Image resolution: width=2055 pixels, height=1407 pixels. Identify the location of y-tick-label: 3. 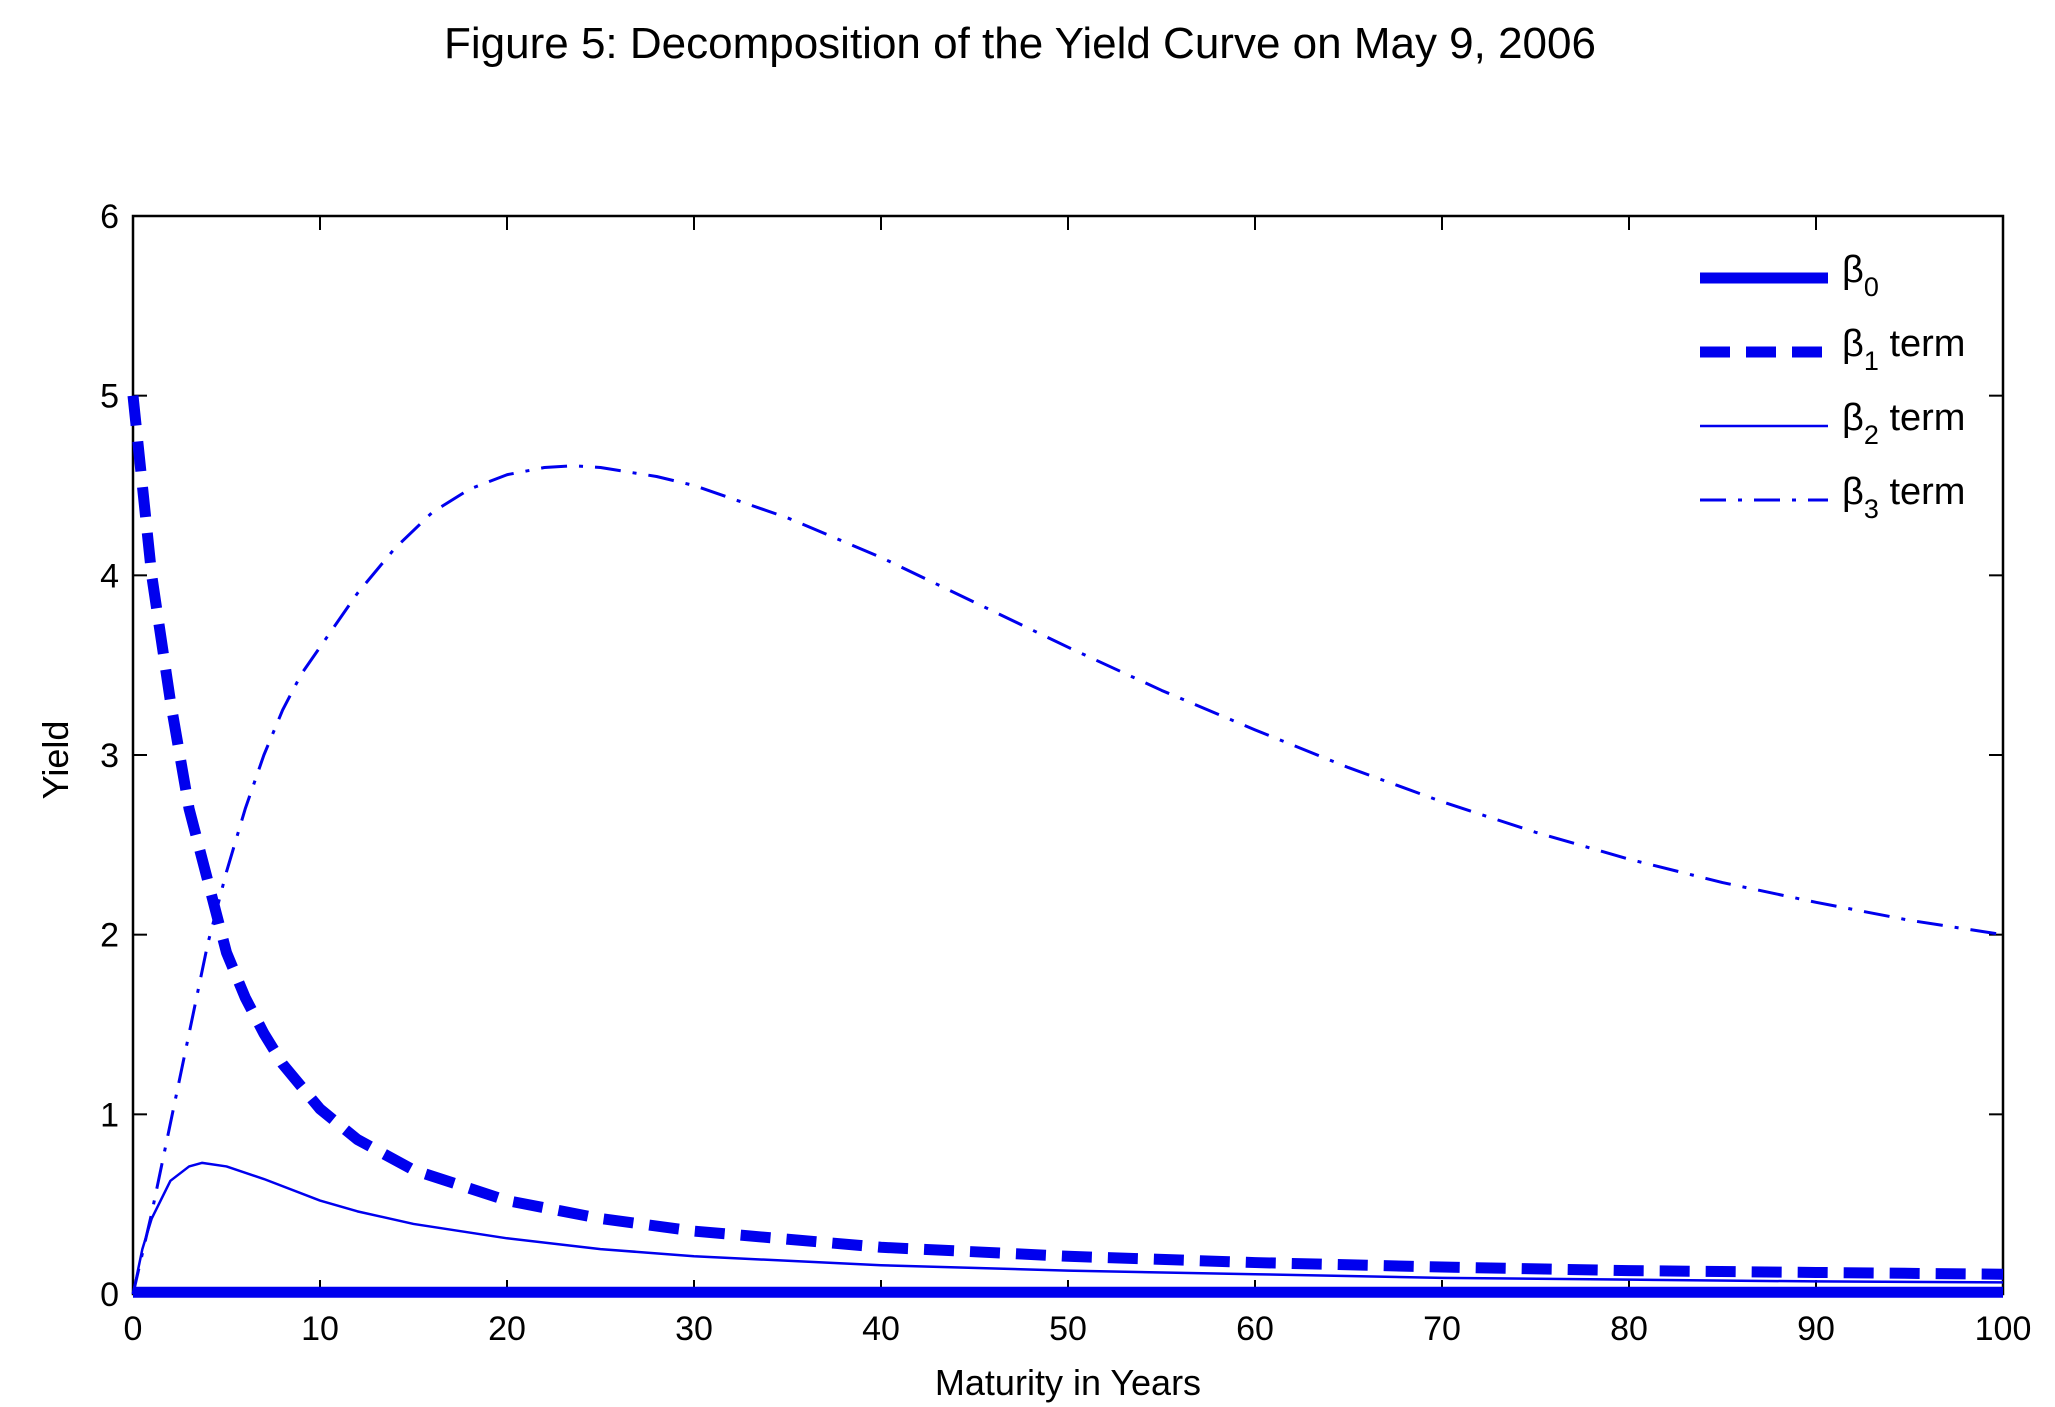
(109, 756).